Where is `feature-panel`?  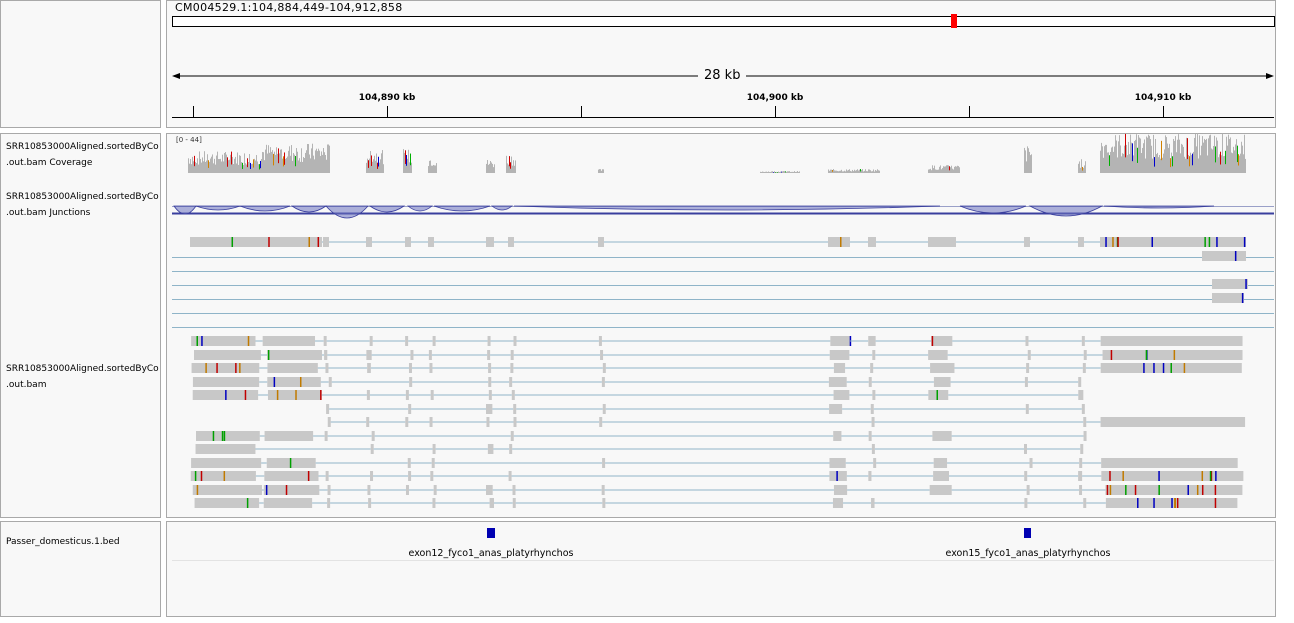 feature-panel is located at coordinates (721, 569).